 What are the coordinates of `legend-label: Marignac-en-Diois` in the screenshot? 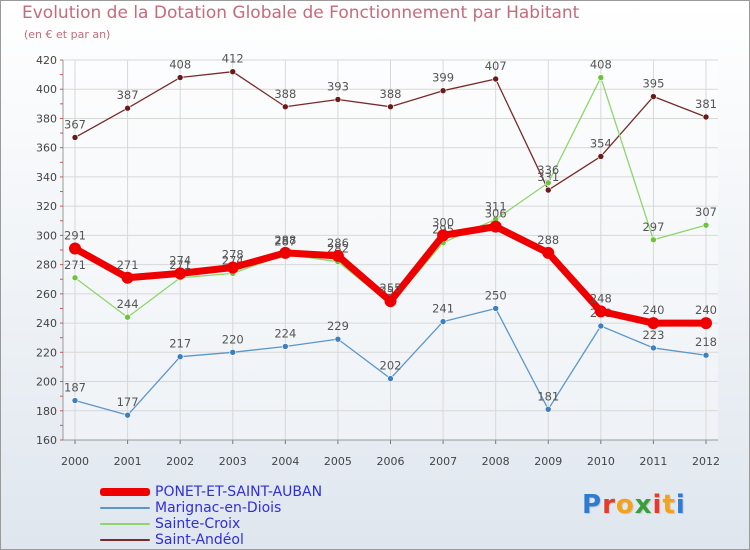 It's located at (218, 508).